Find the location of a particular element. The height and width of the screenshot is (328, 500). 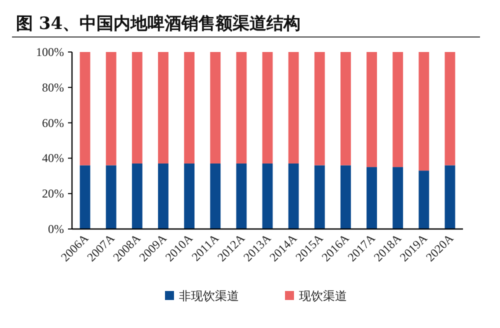

y-tick-label: 60% is located at coordinates (53, 123).